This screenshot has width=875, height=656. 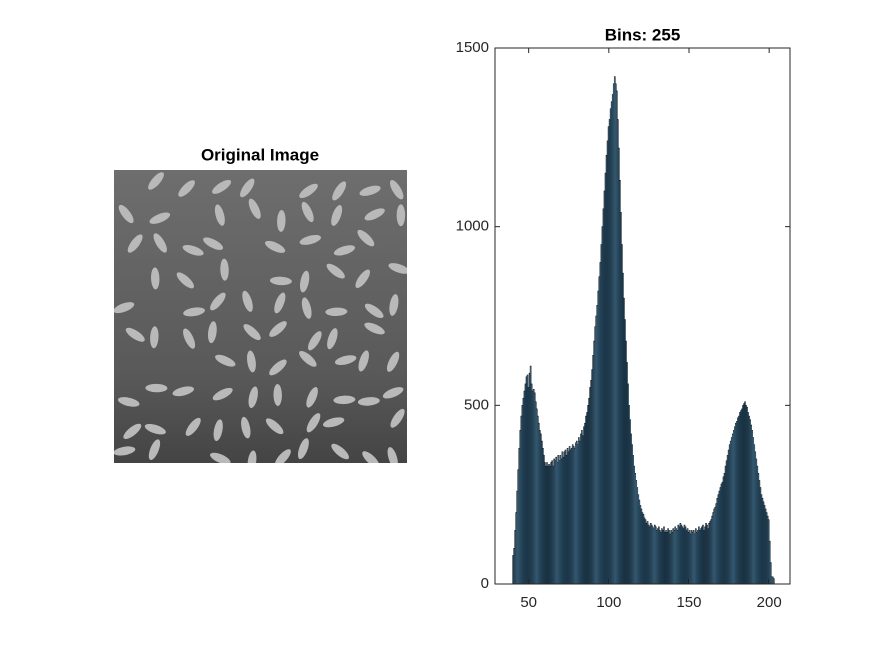 I want to click on x-tick-label: 50, so click(x=528, y=602).